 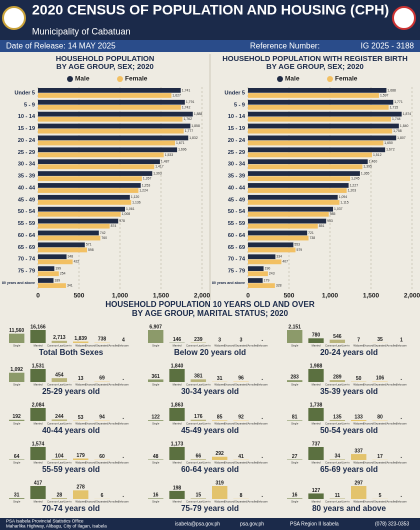 I want to click on y-tick-label: 15 - 19, so click(x=236, y=129).